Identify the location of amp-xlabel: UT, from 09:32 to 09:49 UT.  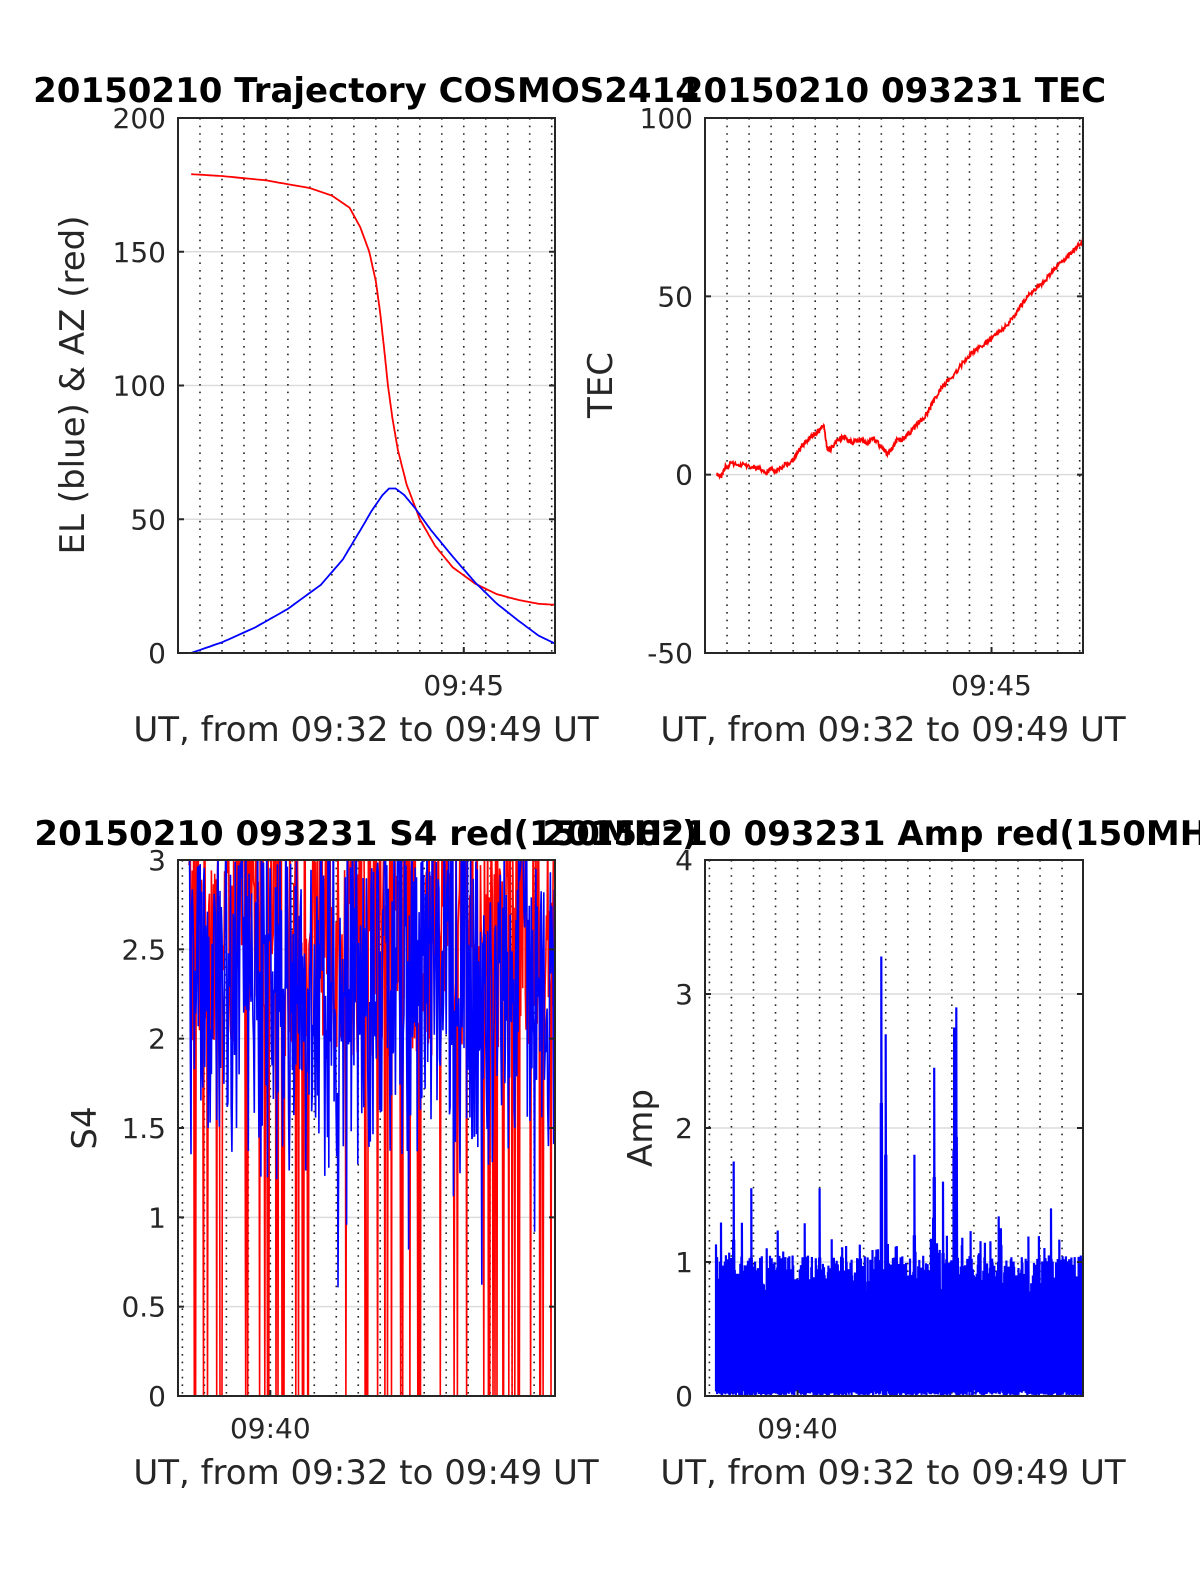
(893, 1473).